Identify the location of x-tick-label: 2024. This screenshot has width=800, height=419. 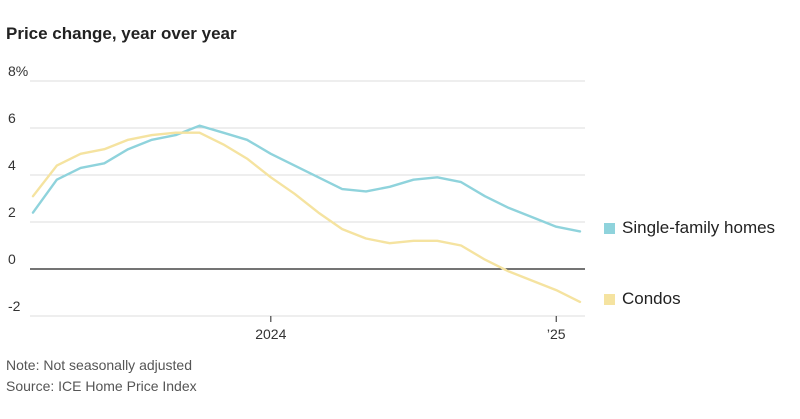
(270, 334).